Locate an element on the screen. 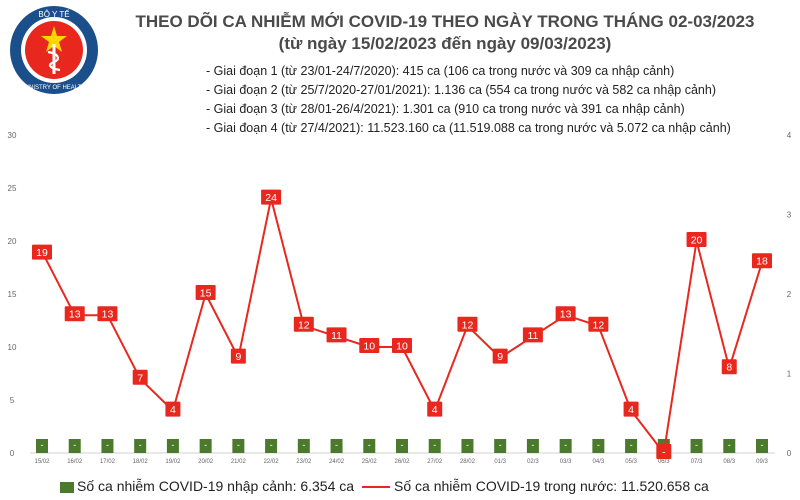 The width and height of the screenshot is (800, 500). y-left-tick-label: 10 is located at coordinates (12, 347).